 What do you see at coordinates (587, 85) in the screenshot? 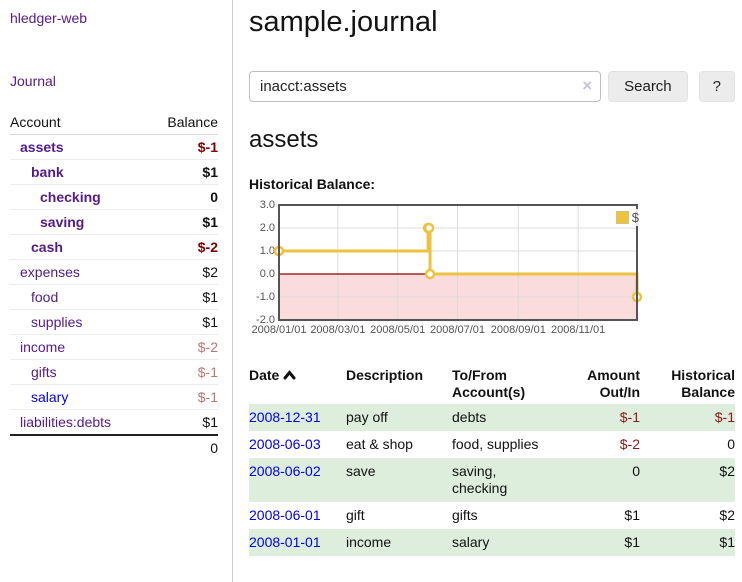
I see `clear-search-icon: ×` at bounding box center [587, 85].